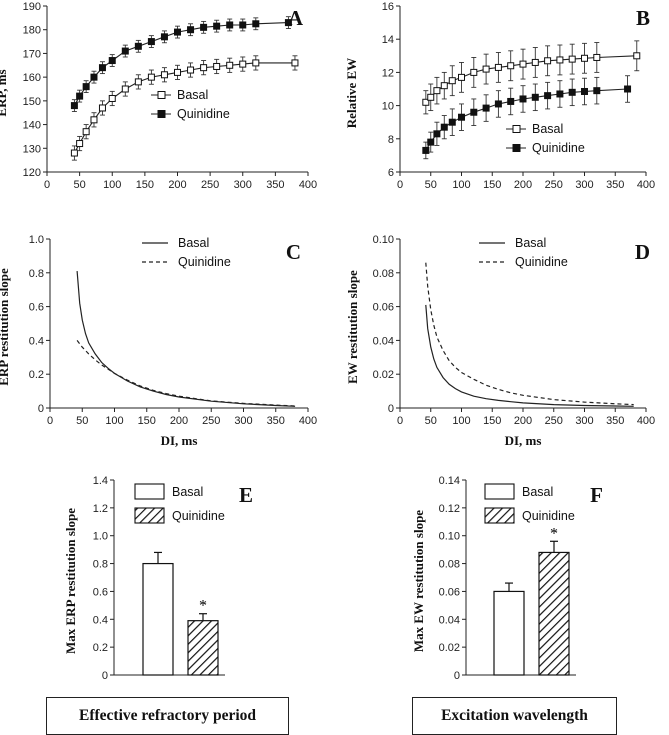 This screenshot has width=669, height=735. I want to click on x-tick-label: 200, so click(179, 421).